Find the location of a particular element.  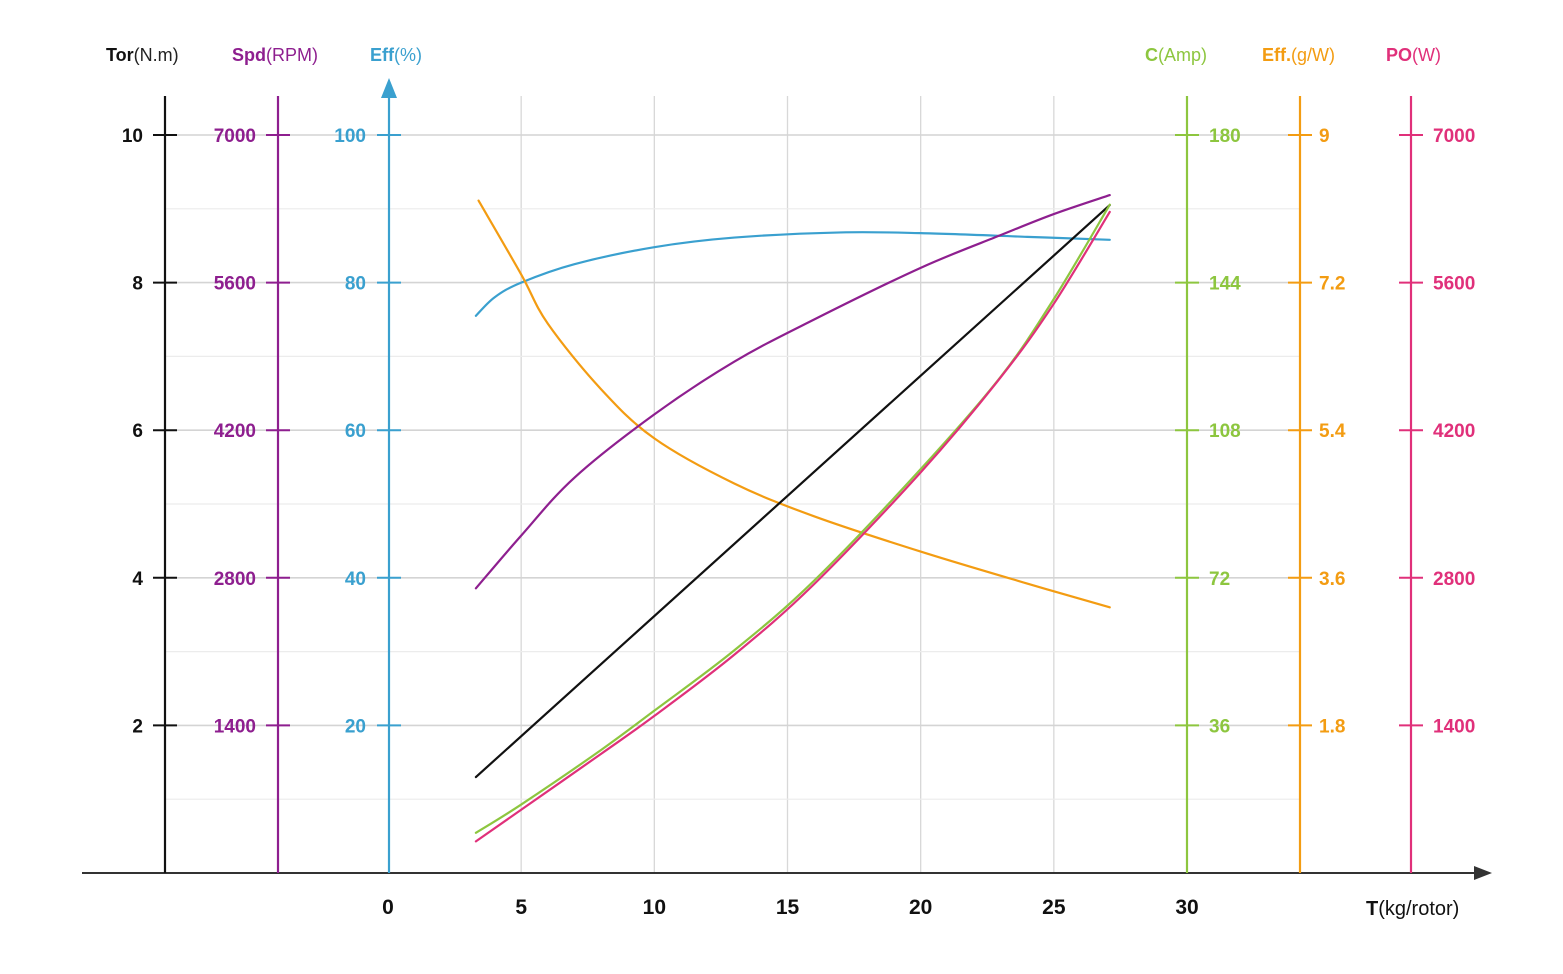

effg-axis-title-unit: (g/W) is located at coordinates (1313, 55).